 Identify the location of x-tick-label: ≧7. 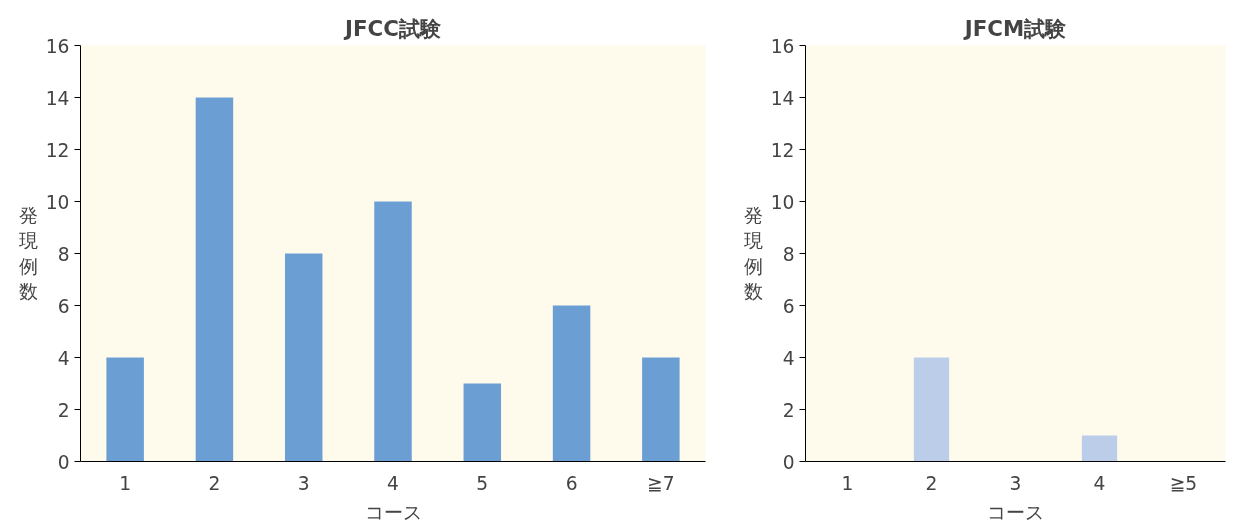
(661, 483).